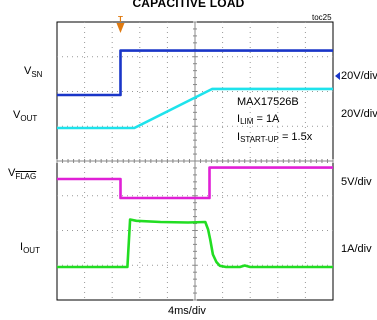 This screenshot has height=320, width=377. Describe the element at coordinates (359, 76) in the screenshot. I see `scale-v-sn: 20V/div` at that location.